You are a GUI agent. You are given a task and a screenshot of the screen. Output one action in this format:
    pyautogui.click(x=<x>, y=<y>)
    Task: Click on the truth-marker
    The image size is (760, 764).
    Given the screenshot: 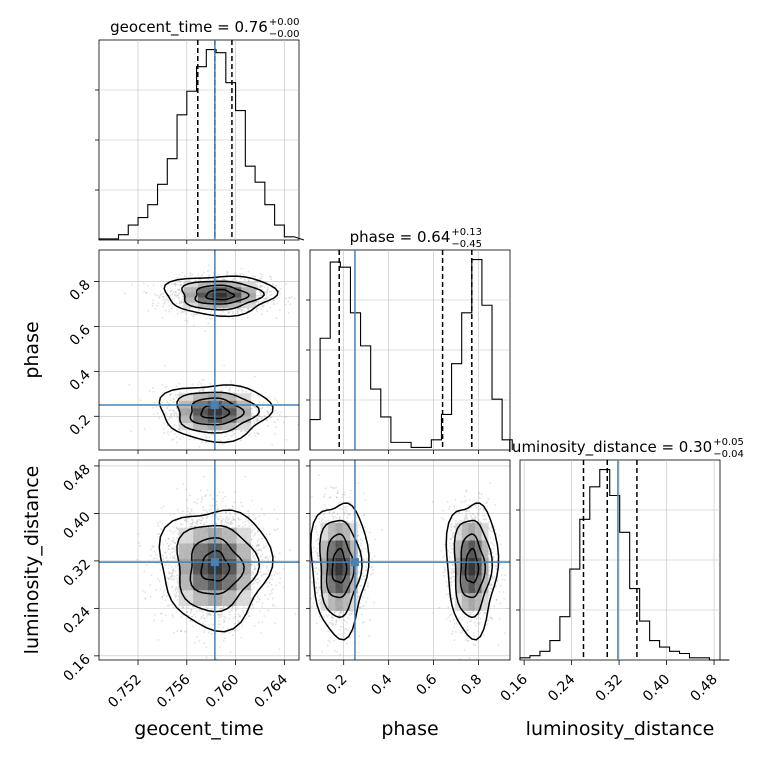 What is the action you would take?
    pyautogui.click(x=215, y=405)
    